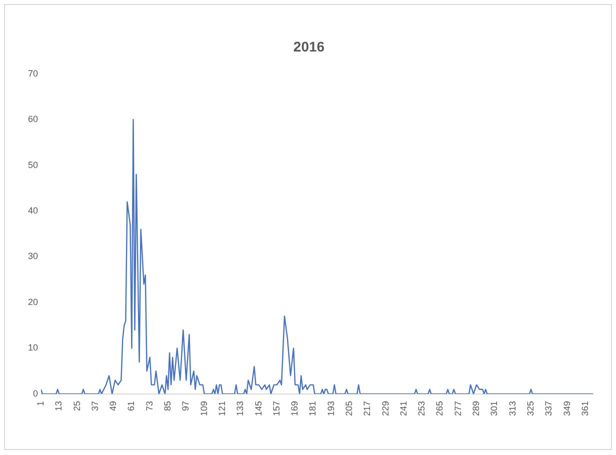  Describe the element at coordinates (203, 408) in the screenshot. I see `x-tick-label: 109` at that location.